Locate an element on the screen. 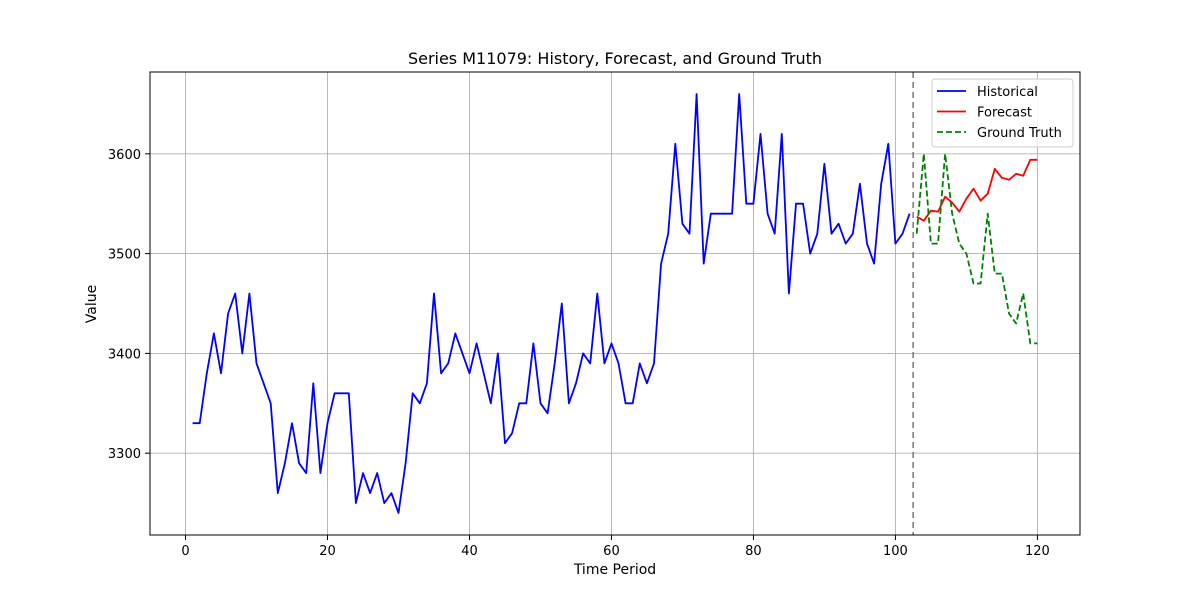  x-tick-label: 0 is located at coordinates (185, 551).